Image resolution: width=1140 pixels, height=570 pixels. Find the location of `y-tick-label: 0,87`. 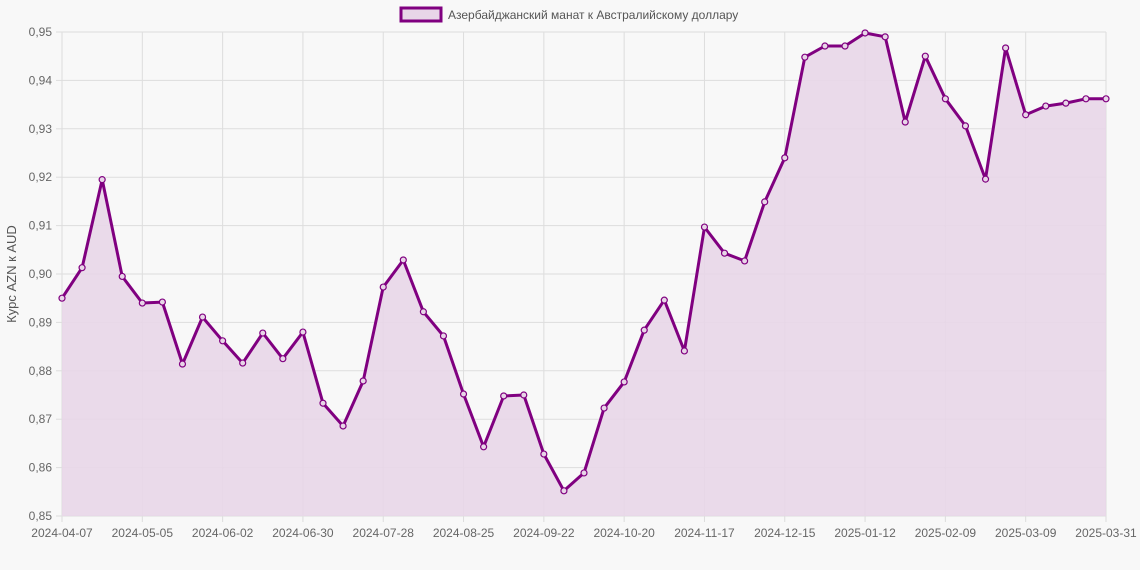

y-tick-label: 0,87 is located at coordinates (41, 419).